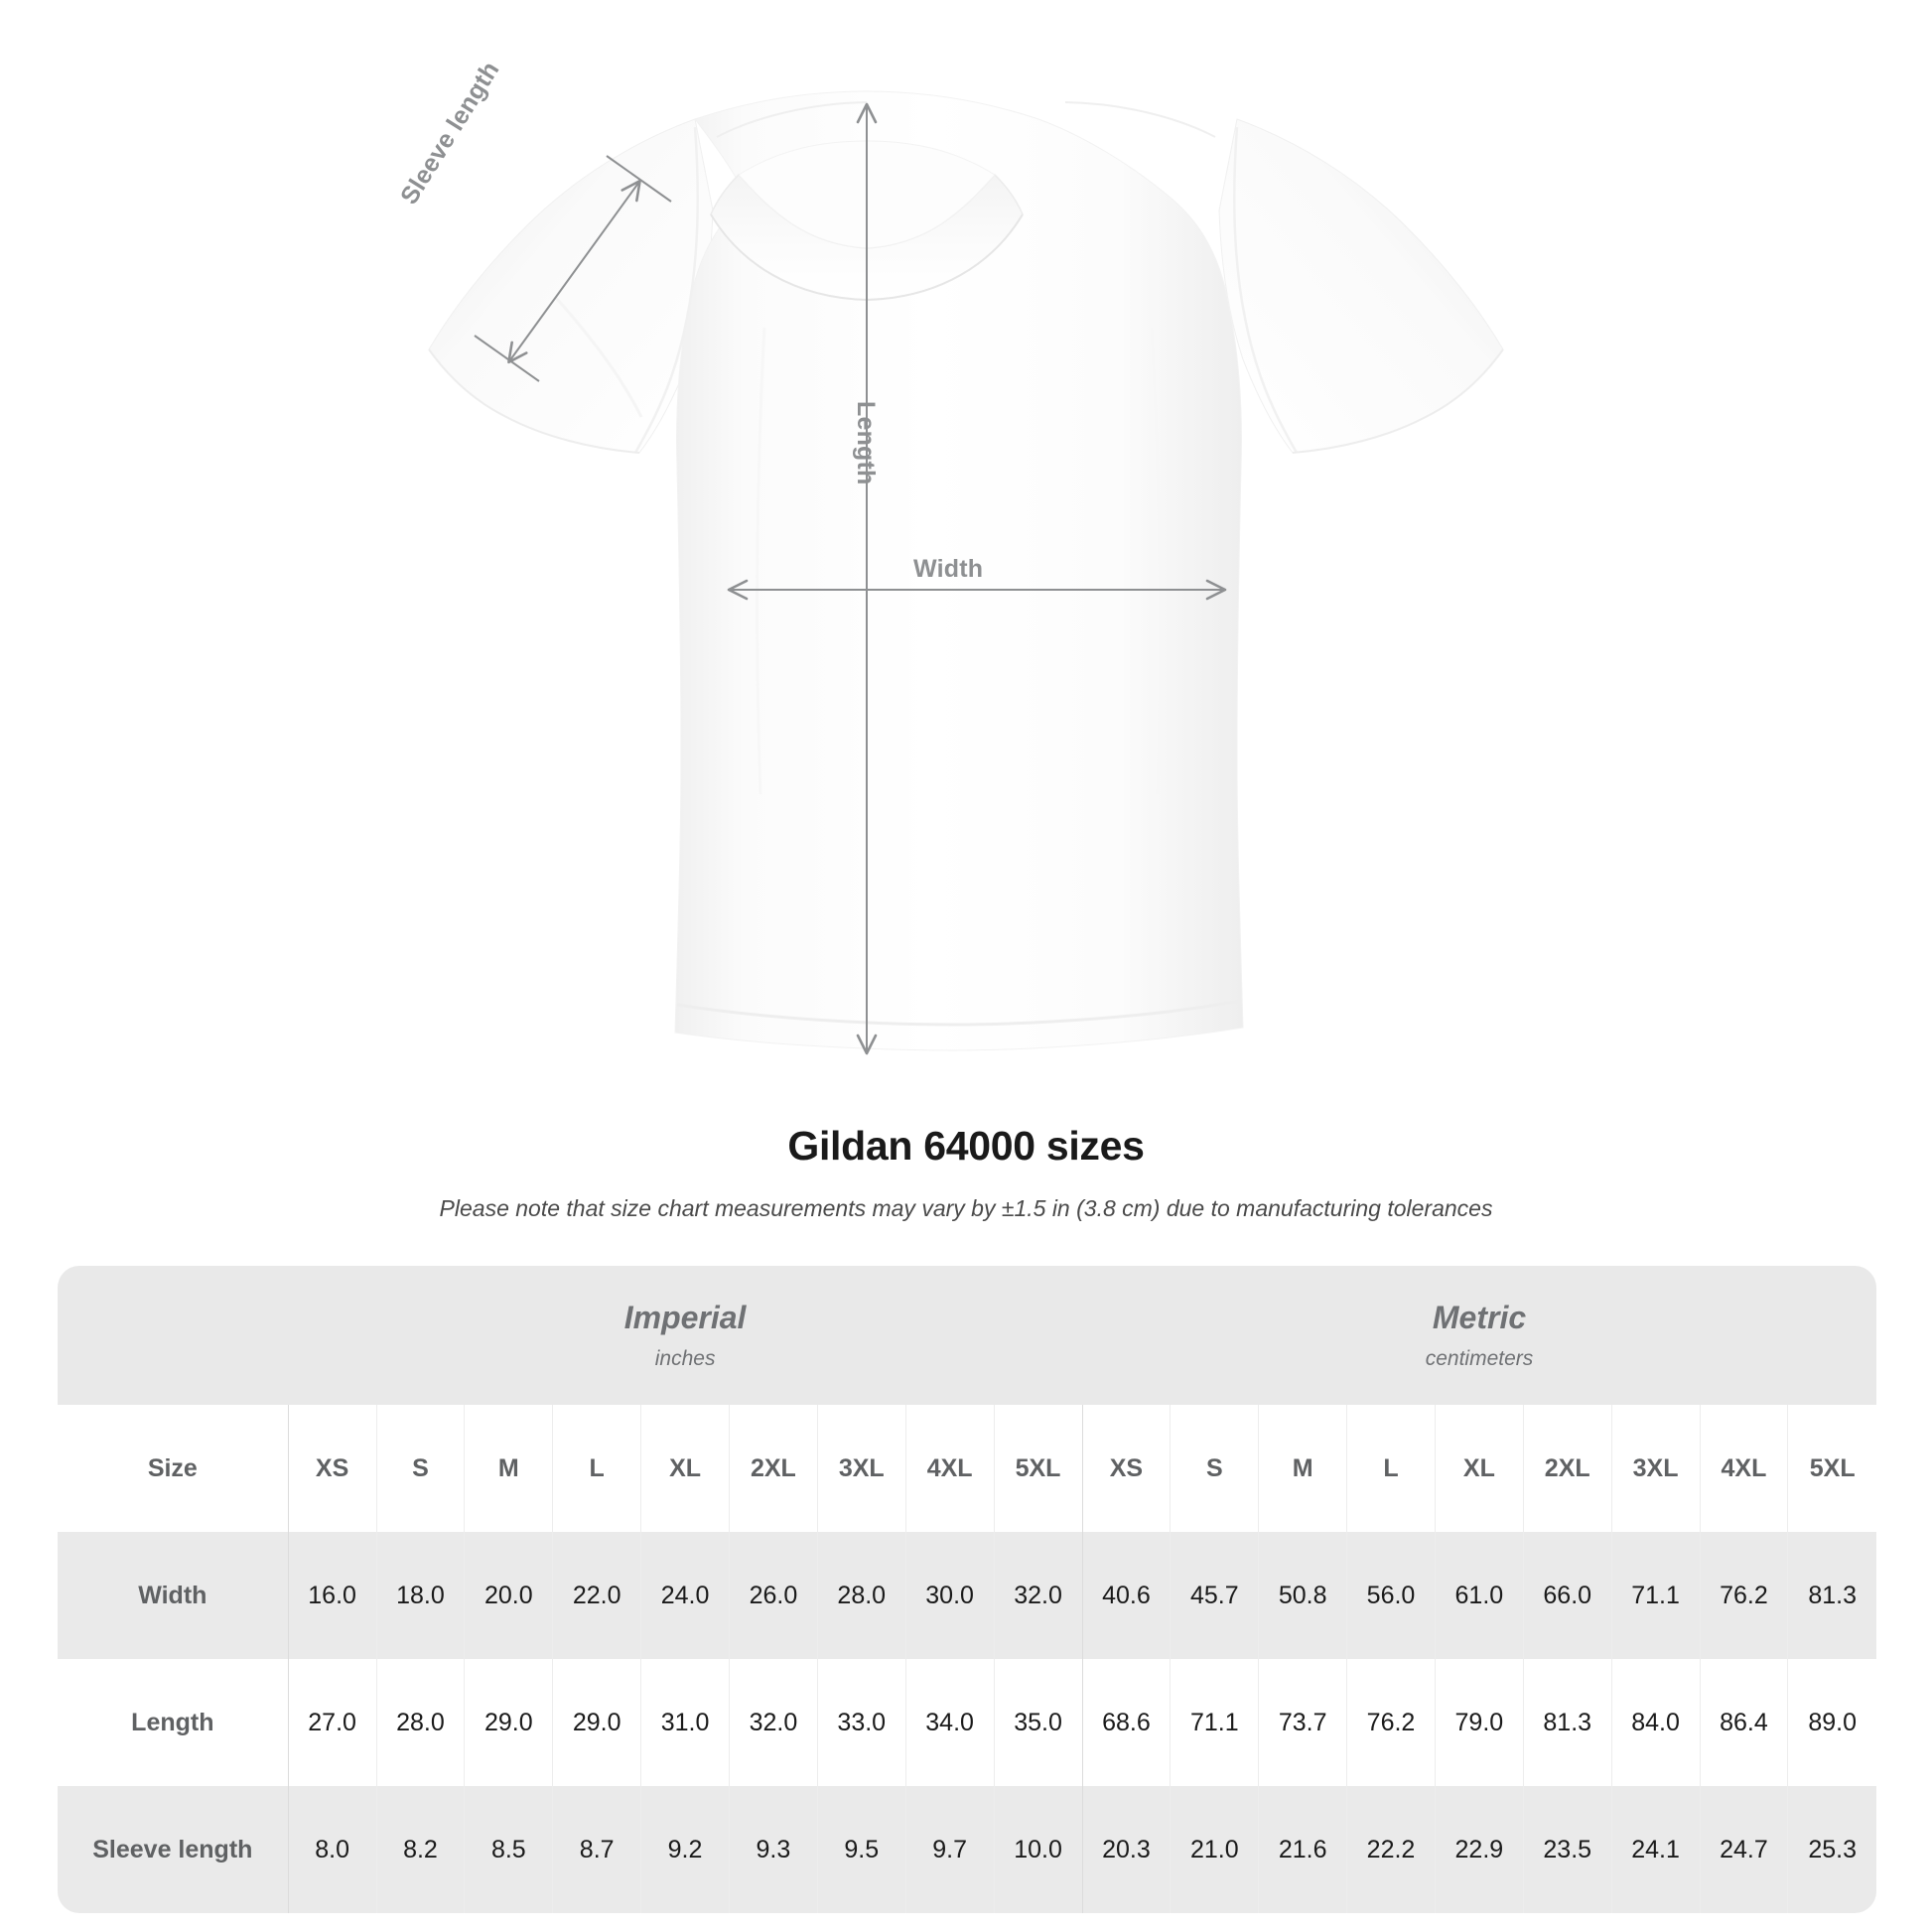  I want to click on left-shoulder-seam, so click(792, 120).